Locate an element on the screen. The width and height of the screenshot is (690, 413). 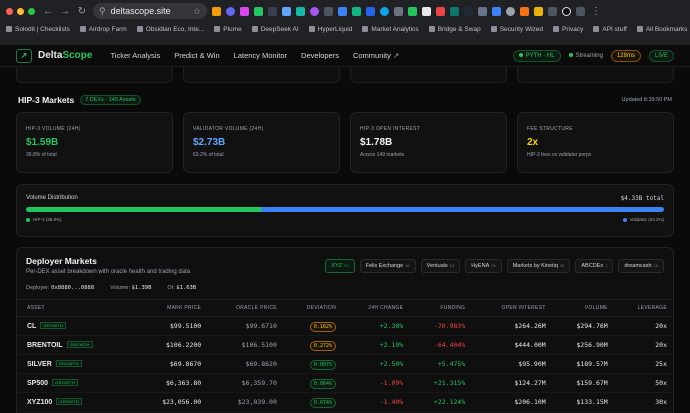
maximize-window-button is located at coordinates (31, 11).